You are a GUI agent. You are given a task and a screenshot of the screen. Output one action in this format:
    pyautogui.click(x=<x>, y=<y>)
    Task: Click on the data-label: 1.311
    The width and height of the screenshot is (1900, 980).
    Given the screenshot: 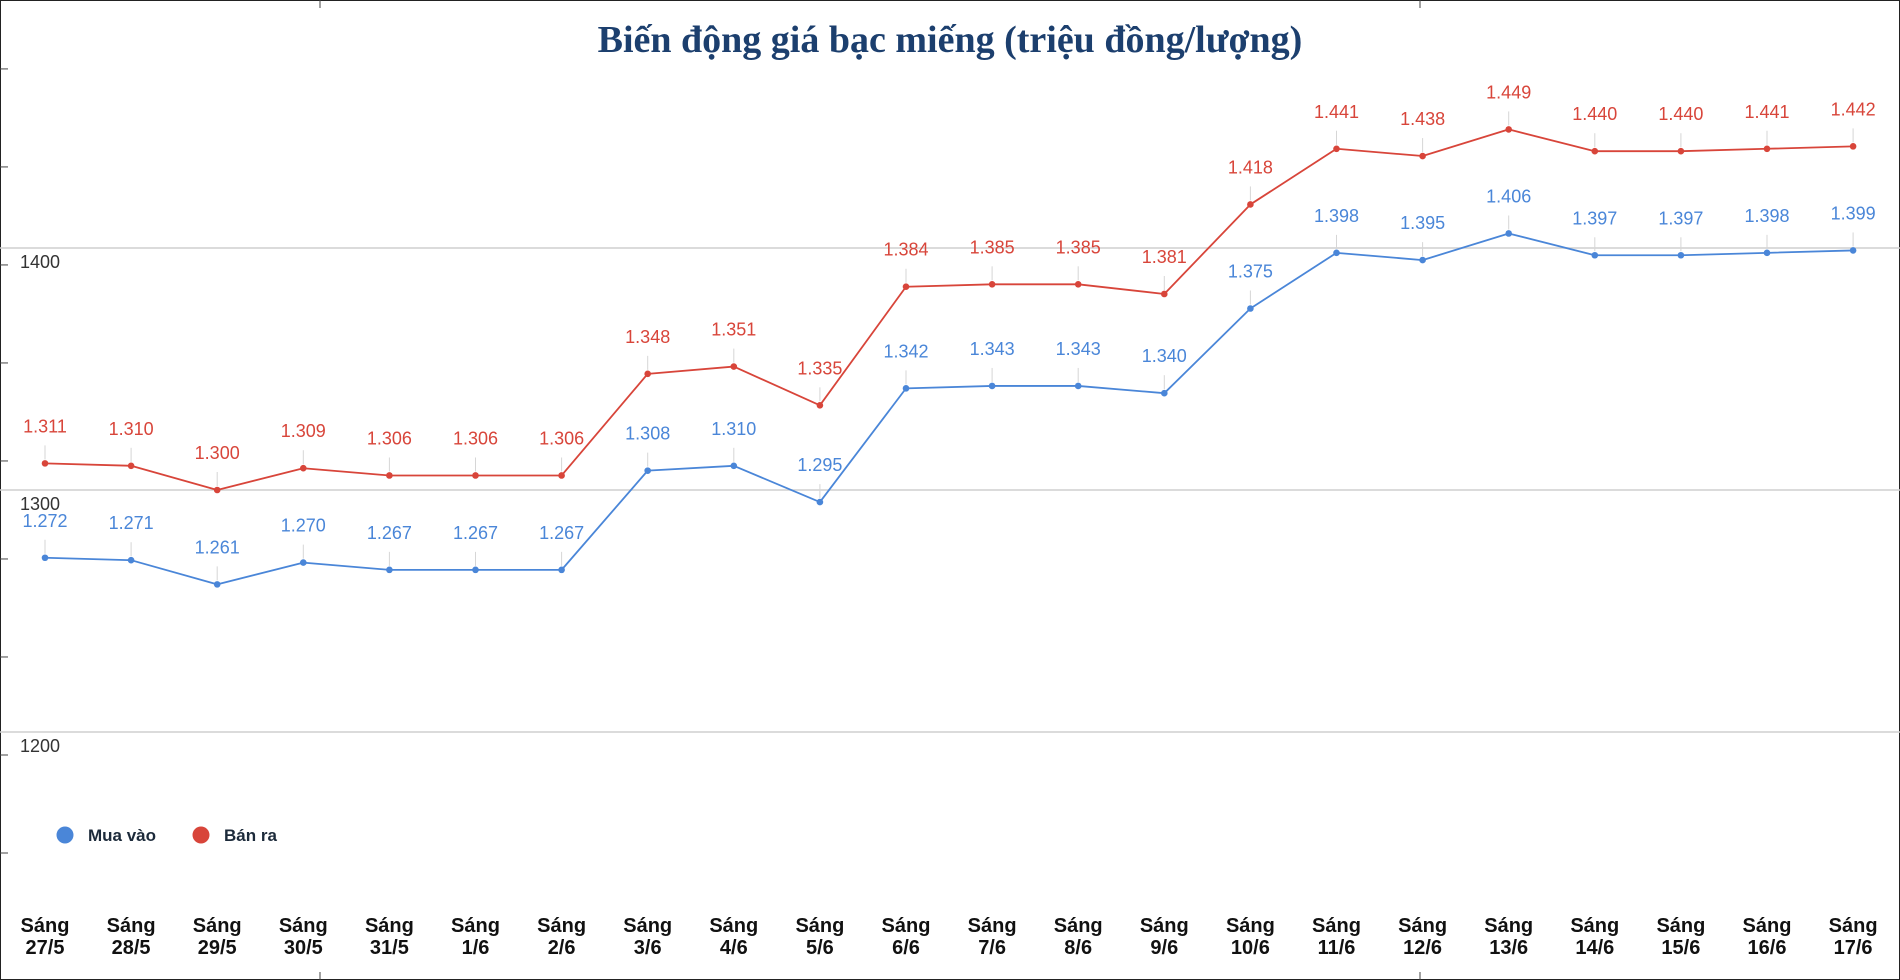 What is the action you would take?
    pyautogui.click(x=45, y=426)
    